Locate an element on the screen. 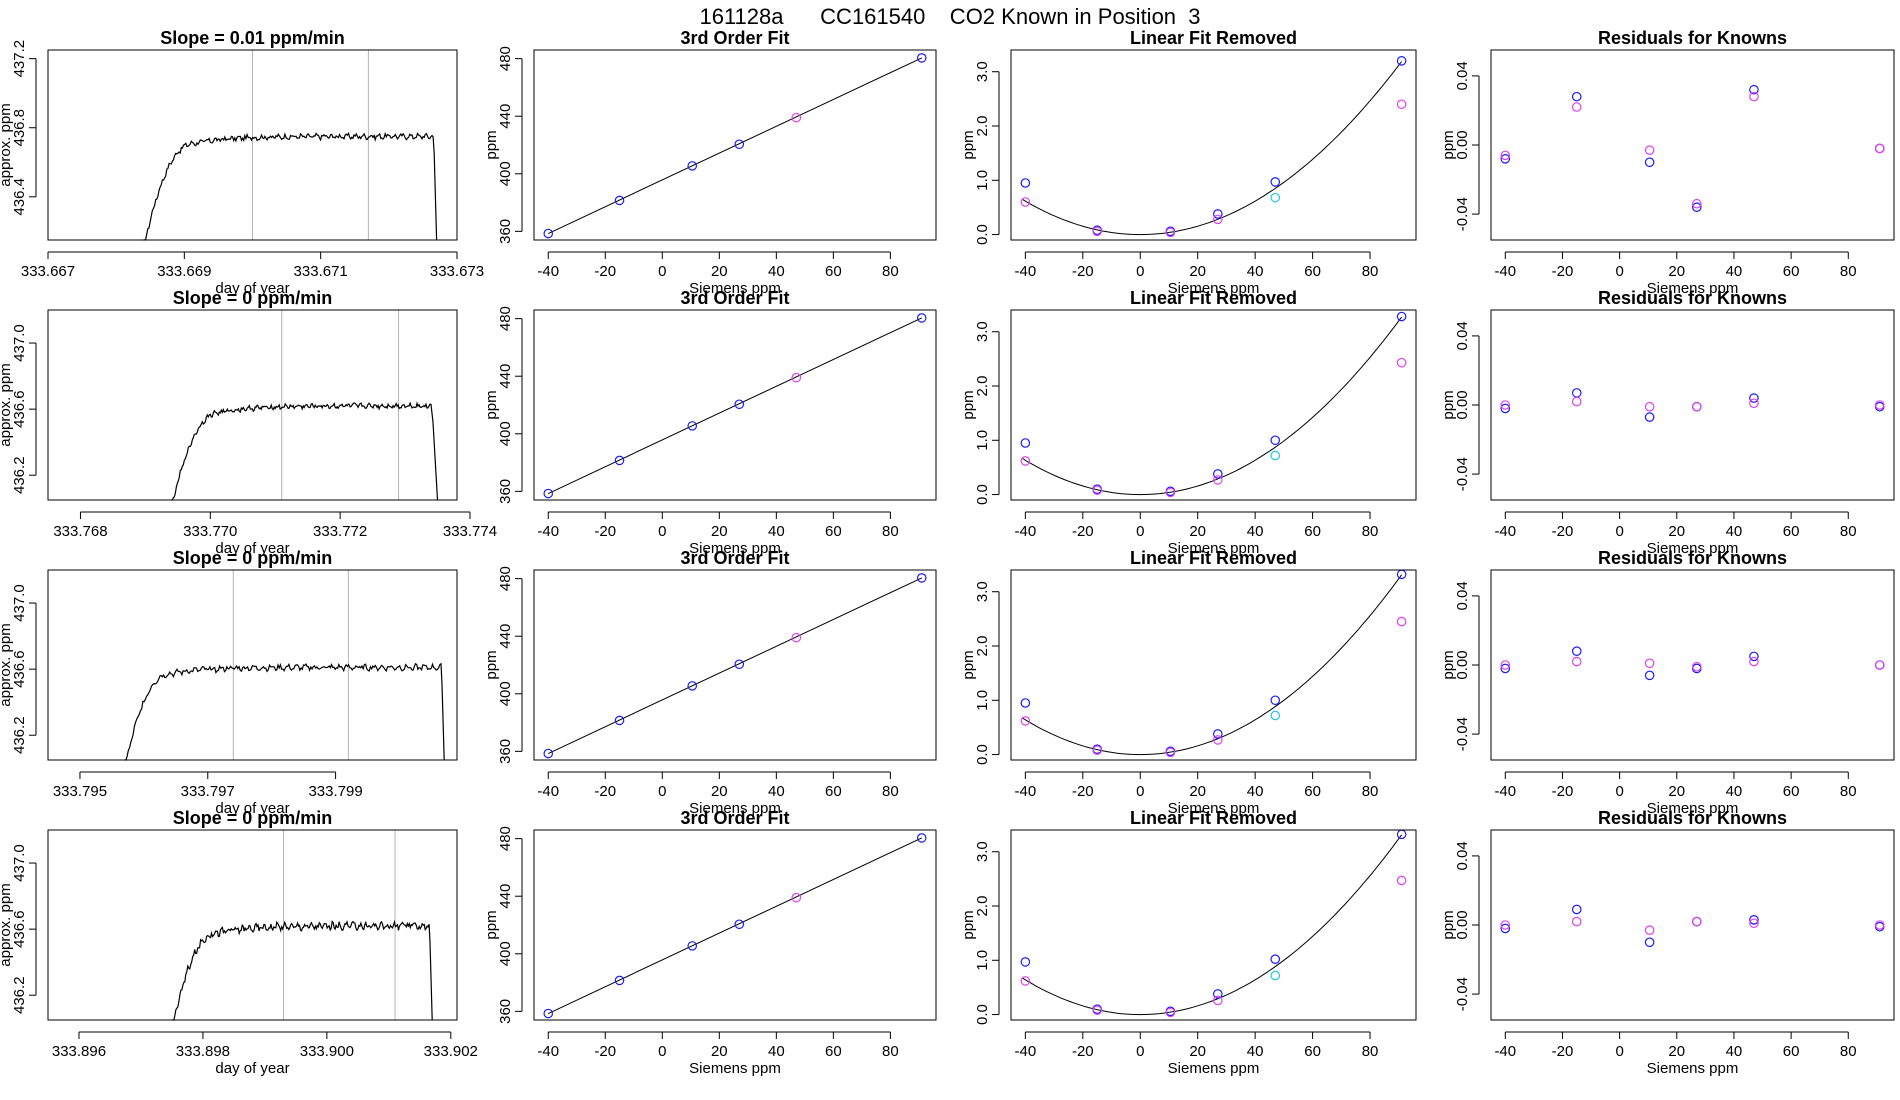 Image resolution: width=1900 pixels, height=1100 pixels. x-tick-label: 333.770 is located at coordinates (210, 531).